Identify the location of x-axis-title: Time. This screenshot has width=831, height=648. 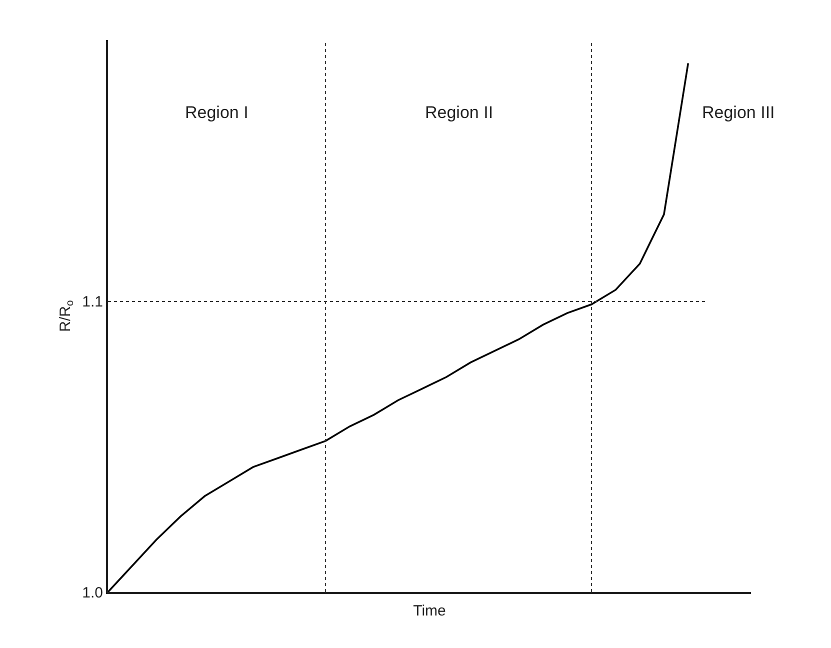
(429, 611).